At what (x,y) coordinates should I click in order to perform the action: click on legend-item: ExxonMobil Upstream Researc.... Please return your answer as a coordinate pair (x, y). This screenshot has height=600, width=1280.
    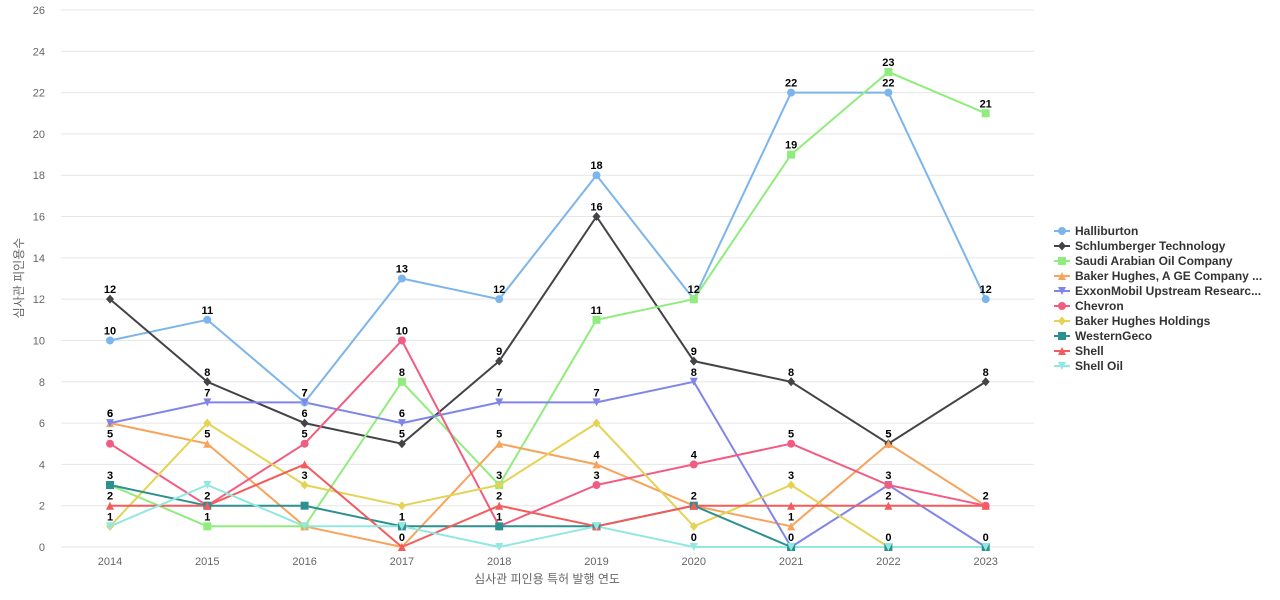
    Looking at the image, I should click on (1157, 291).